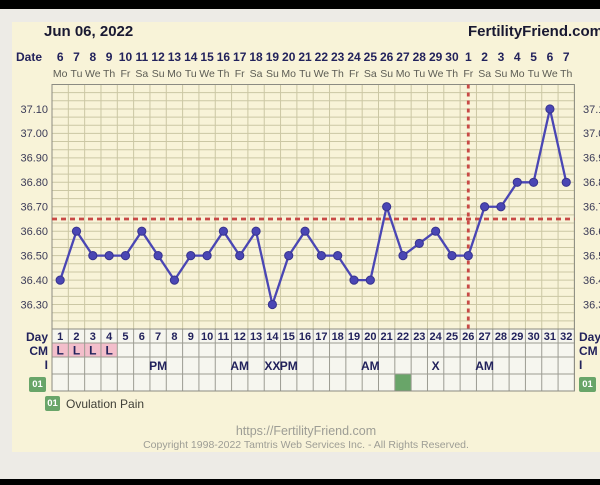 Image resolution: width=600 pixels, height=485 pixels. What do you see at coordinates (321, 337) in the screenshot?
I see `day-number-cell: 17` at bounding box center [321, 337].